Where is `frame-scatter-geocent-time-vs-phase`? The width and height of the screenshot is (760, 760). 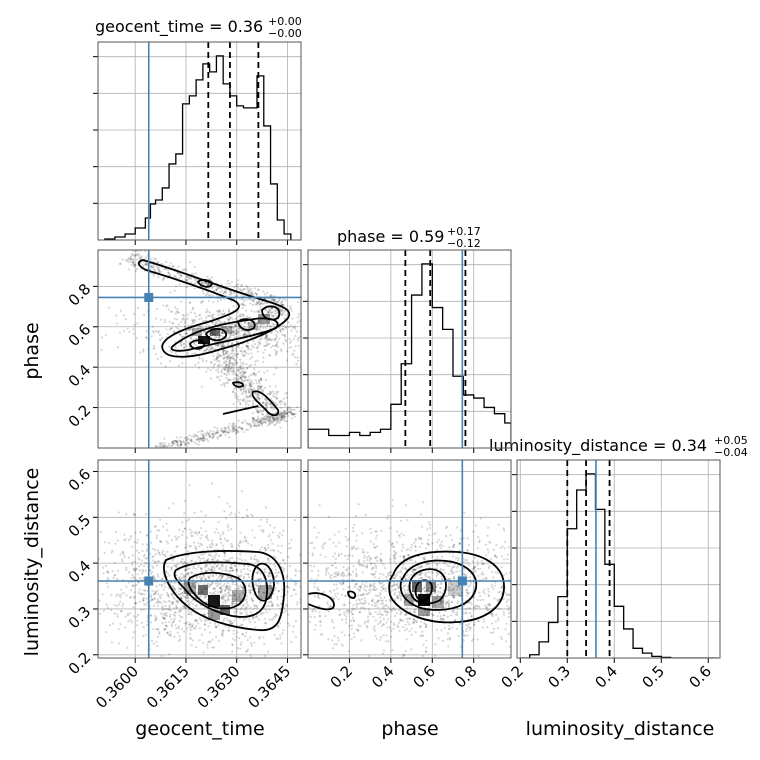
frame-scatter-geocent-time-vs-phase is located at coordinates (199, 349).